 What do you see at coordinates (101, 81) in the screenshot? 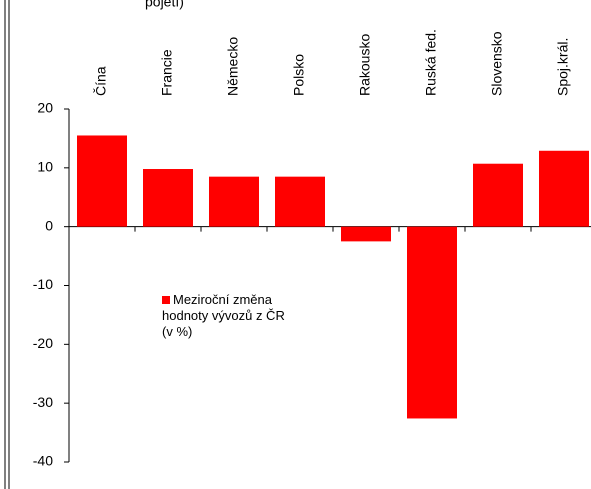
I see `x-tick-label: Čína` at bounding box center [101, 81].